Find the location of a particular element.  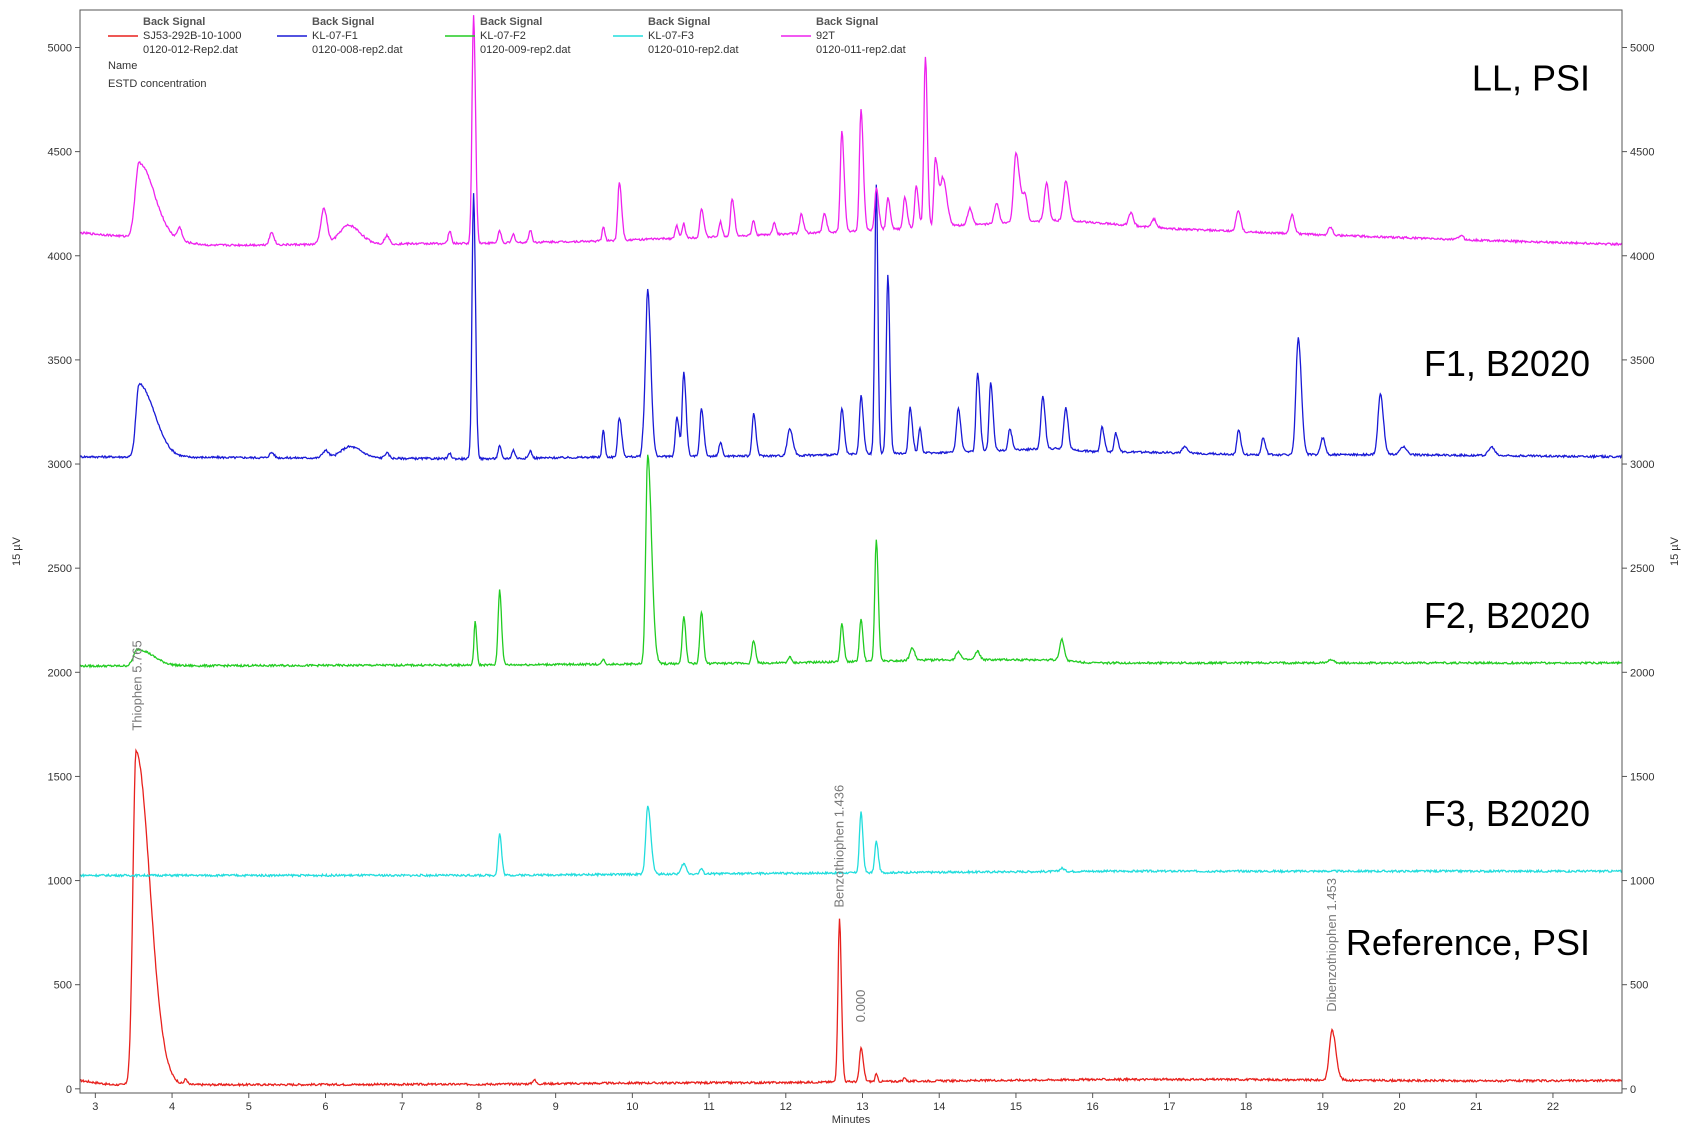

y-tick-label-right: 3000 is located at coordinates (1642, 465).